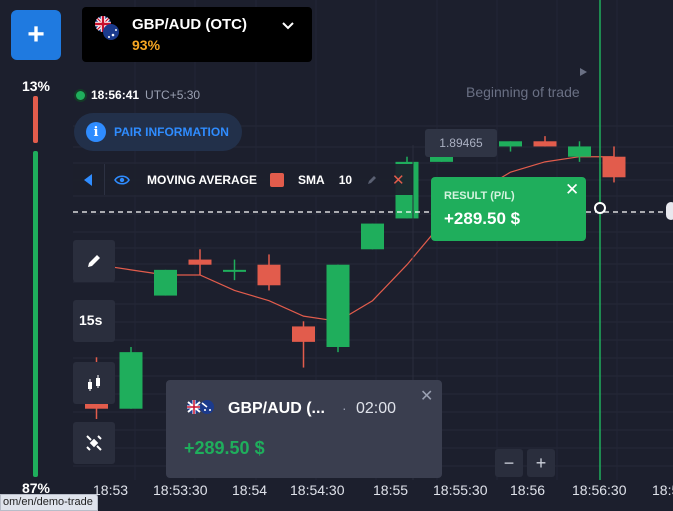 Image resolution: width=673 pixels, height=511 pixels. Describe the element at coordinates (173, 95) in the screenshot. I see `clock-timezone: UTC+5:30` at that location.